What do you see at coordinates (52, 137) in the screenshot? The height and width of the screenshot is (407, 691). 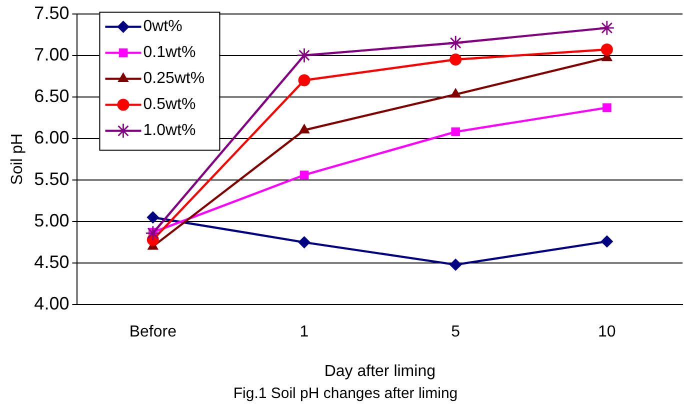 I see `y-tick-label: 6.00` at bounding box center [52, 137].